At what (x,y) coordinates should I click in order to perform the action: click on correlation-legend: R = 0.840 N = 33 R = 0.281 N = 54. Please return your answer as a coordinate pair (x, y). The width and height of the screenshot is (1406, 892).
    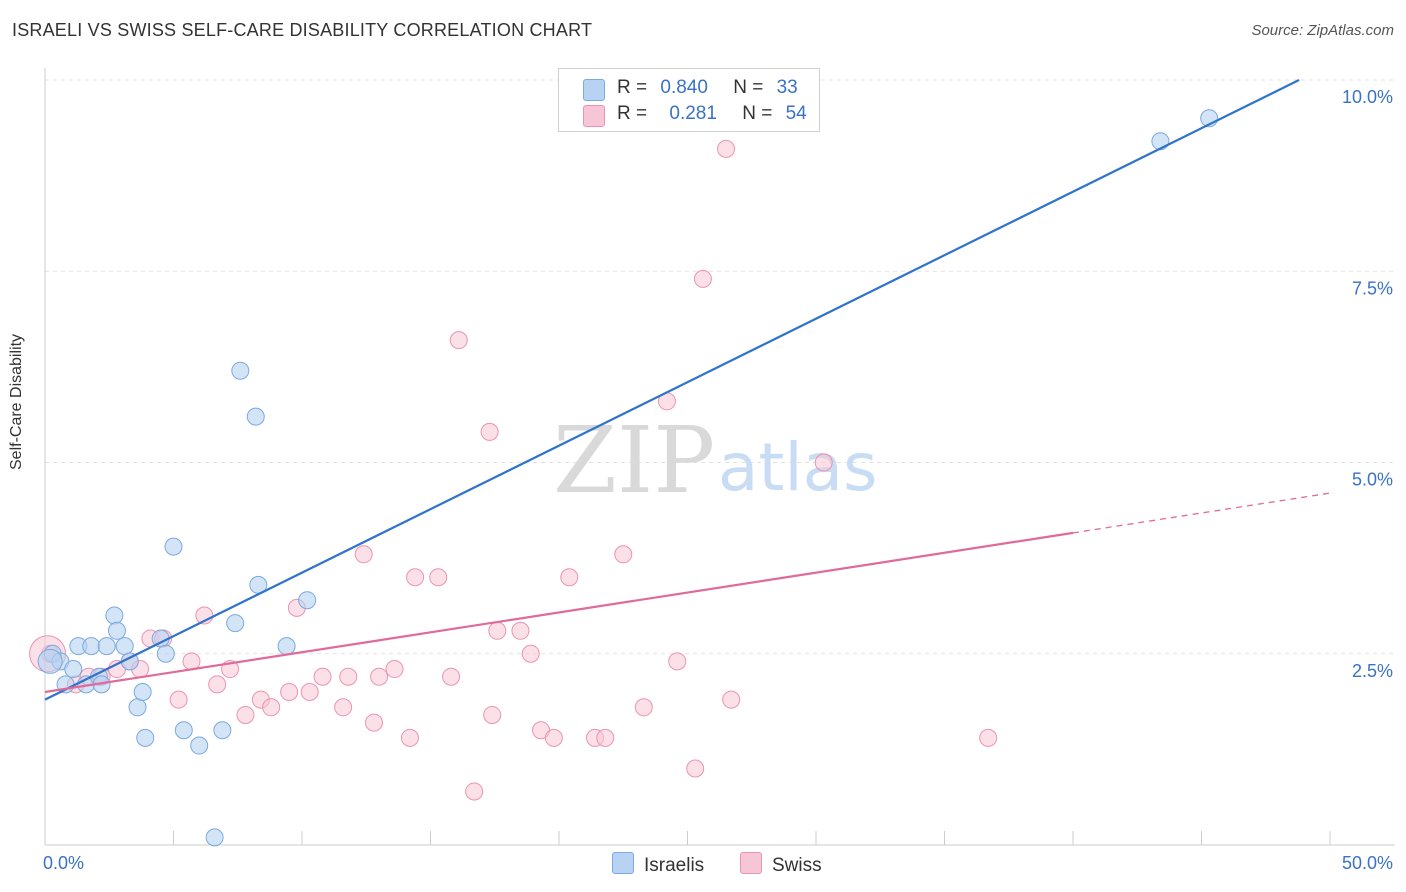
    Looking at the image, I should click on (689, 100).